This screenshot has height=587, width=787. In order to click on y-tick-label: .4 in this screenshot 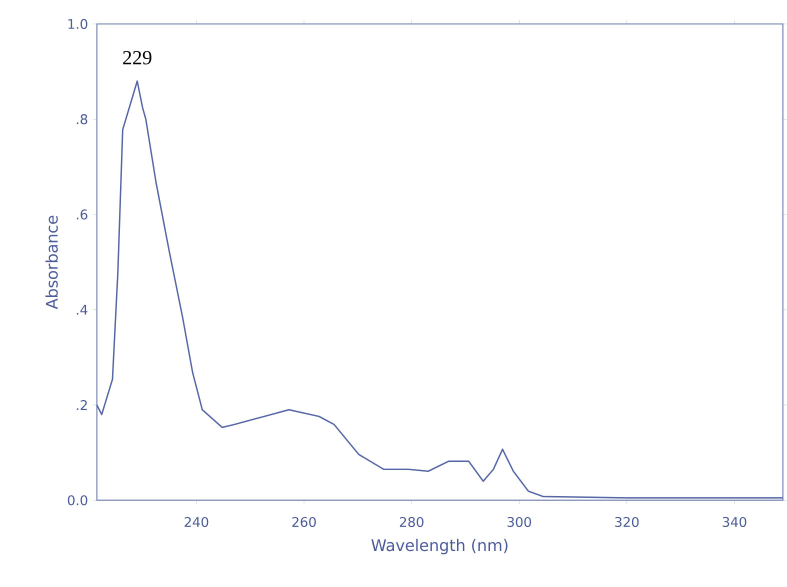, I will do `click(82, 309)`.